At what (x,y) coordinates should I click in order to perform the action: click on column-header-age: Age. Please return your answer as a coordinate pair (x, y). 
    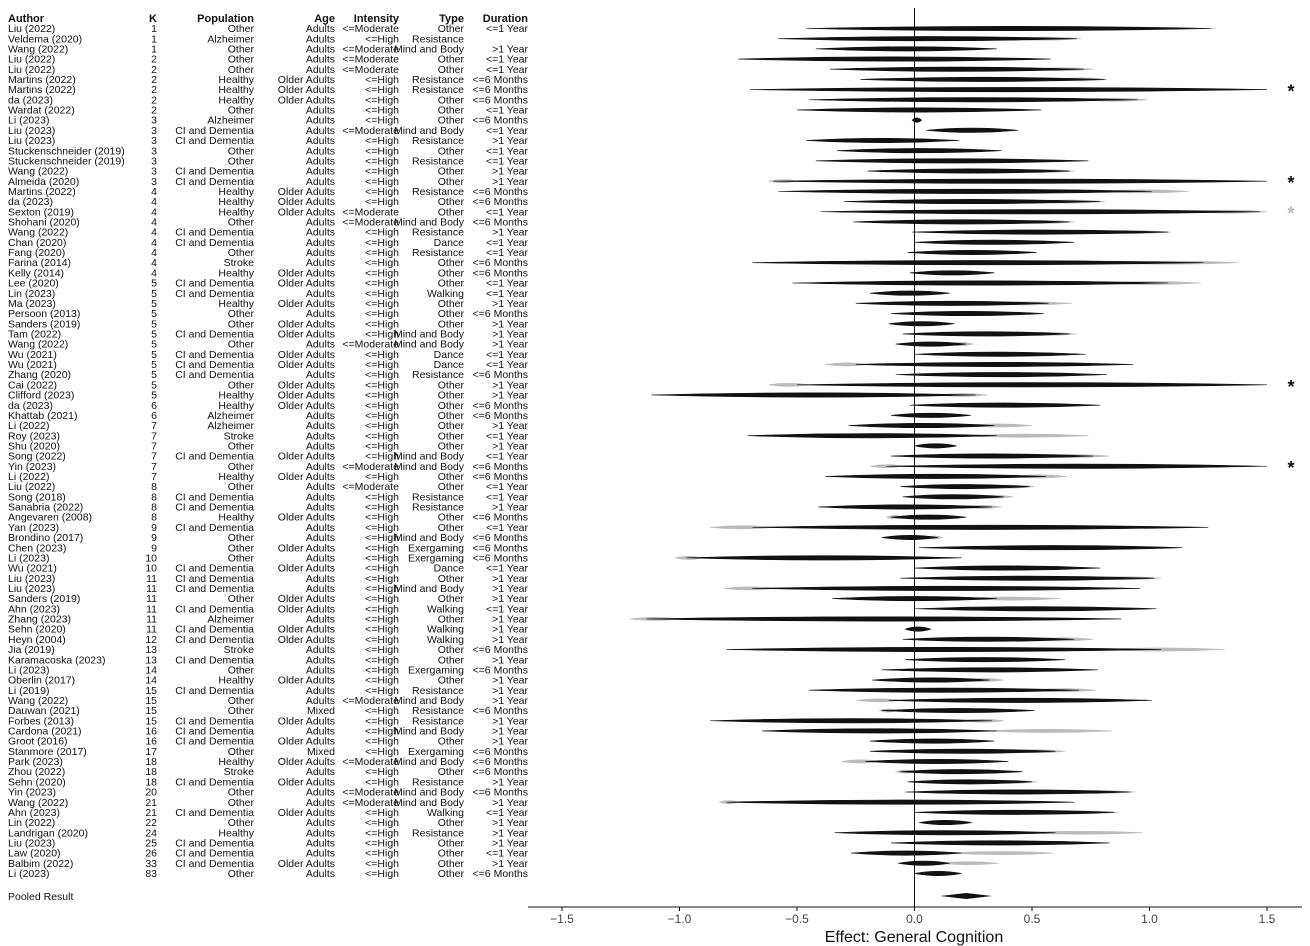
    Looking at the image, I should click on (324, 19).